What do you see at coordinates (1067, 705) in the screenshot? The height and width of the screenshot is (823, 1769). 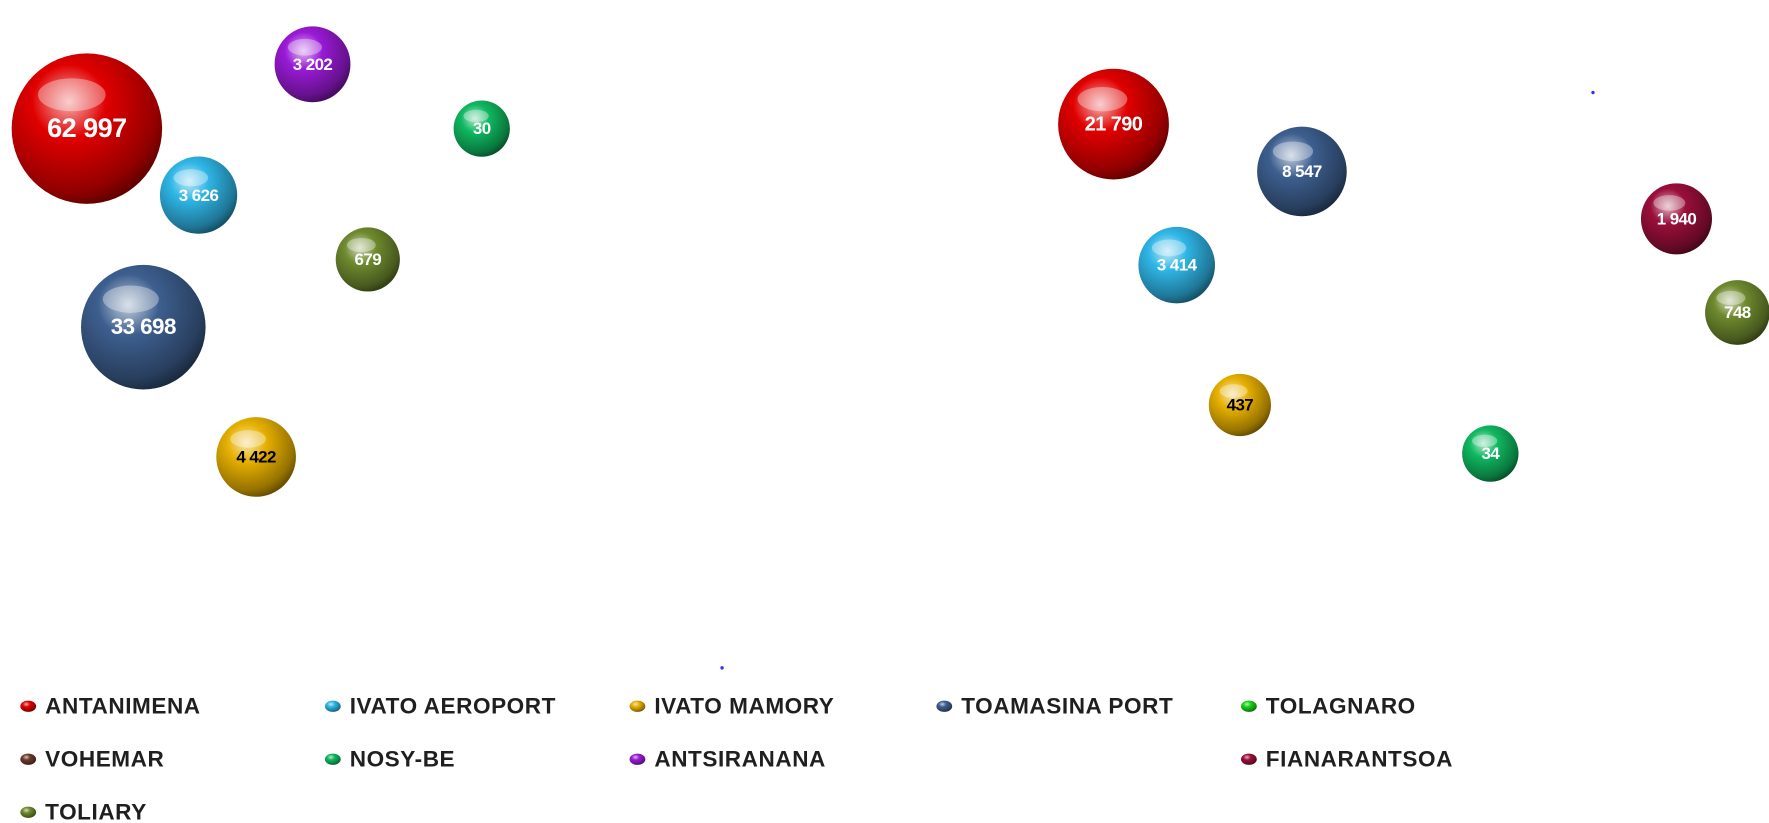 I see `legend-label: TOAMASINA PORT` at bounding box center [1067, 705].